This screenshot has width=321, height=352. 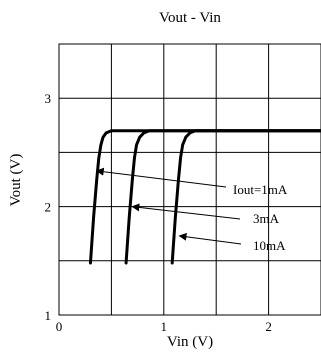 I want to click on y-tick-label: 1, so click(x=48, y=315).